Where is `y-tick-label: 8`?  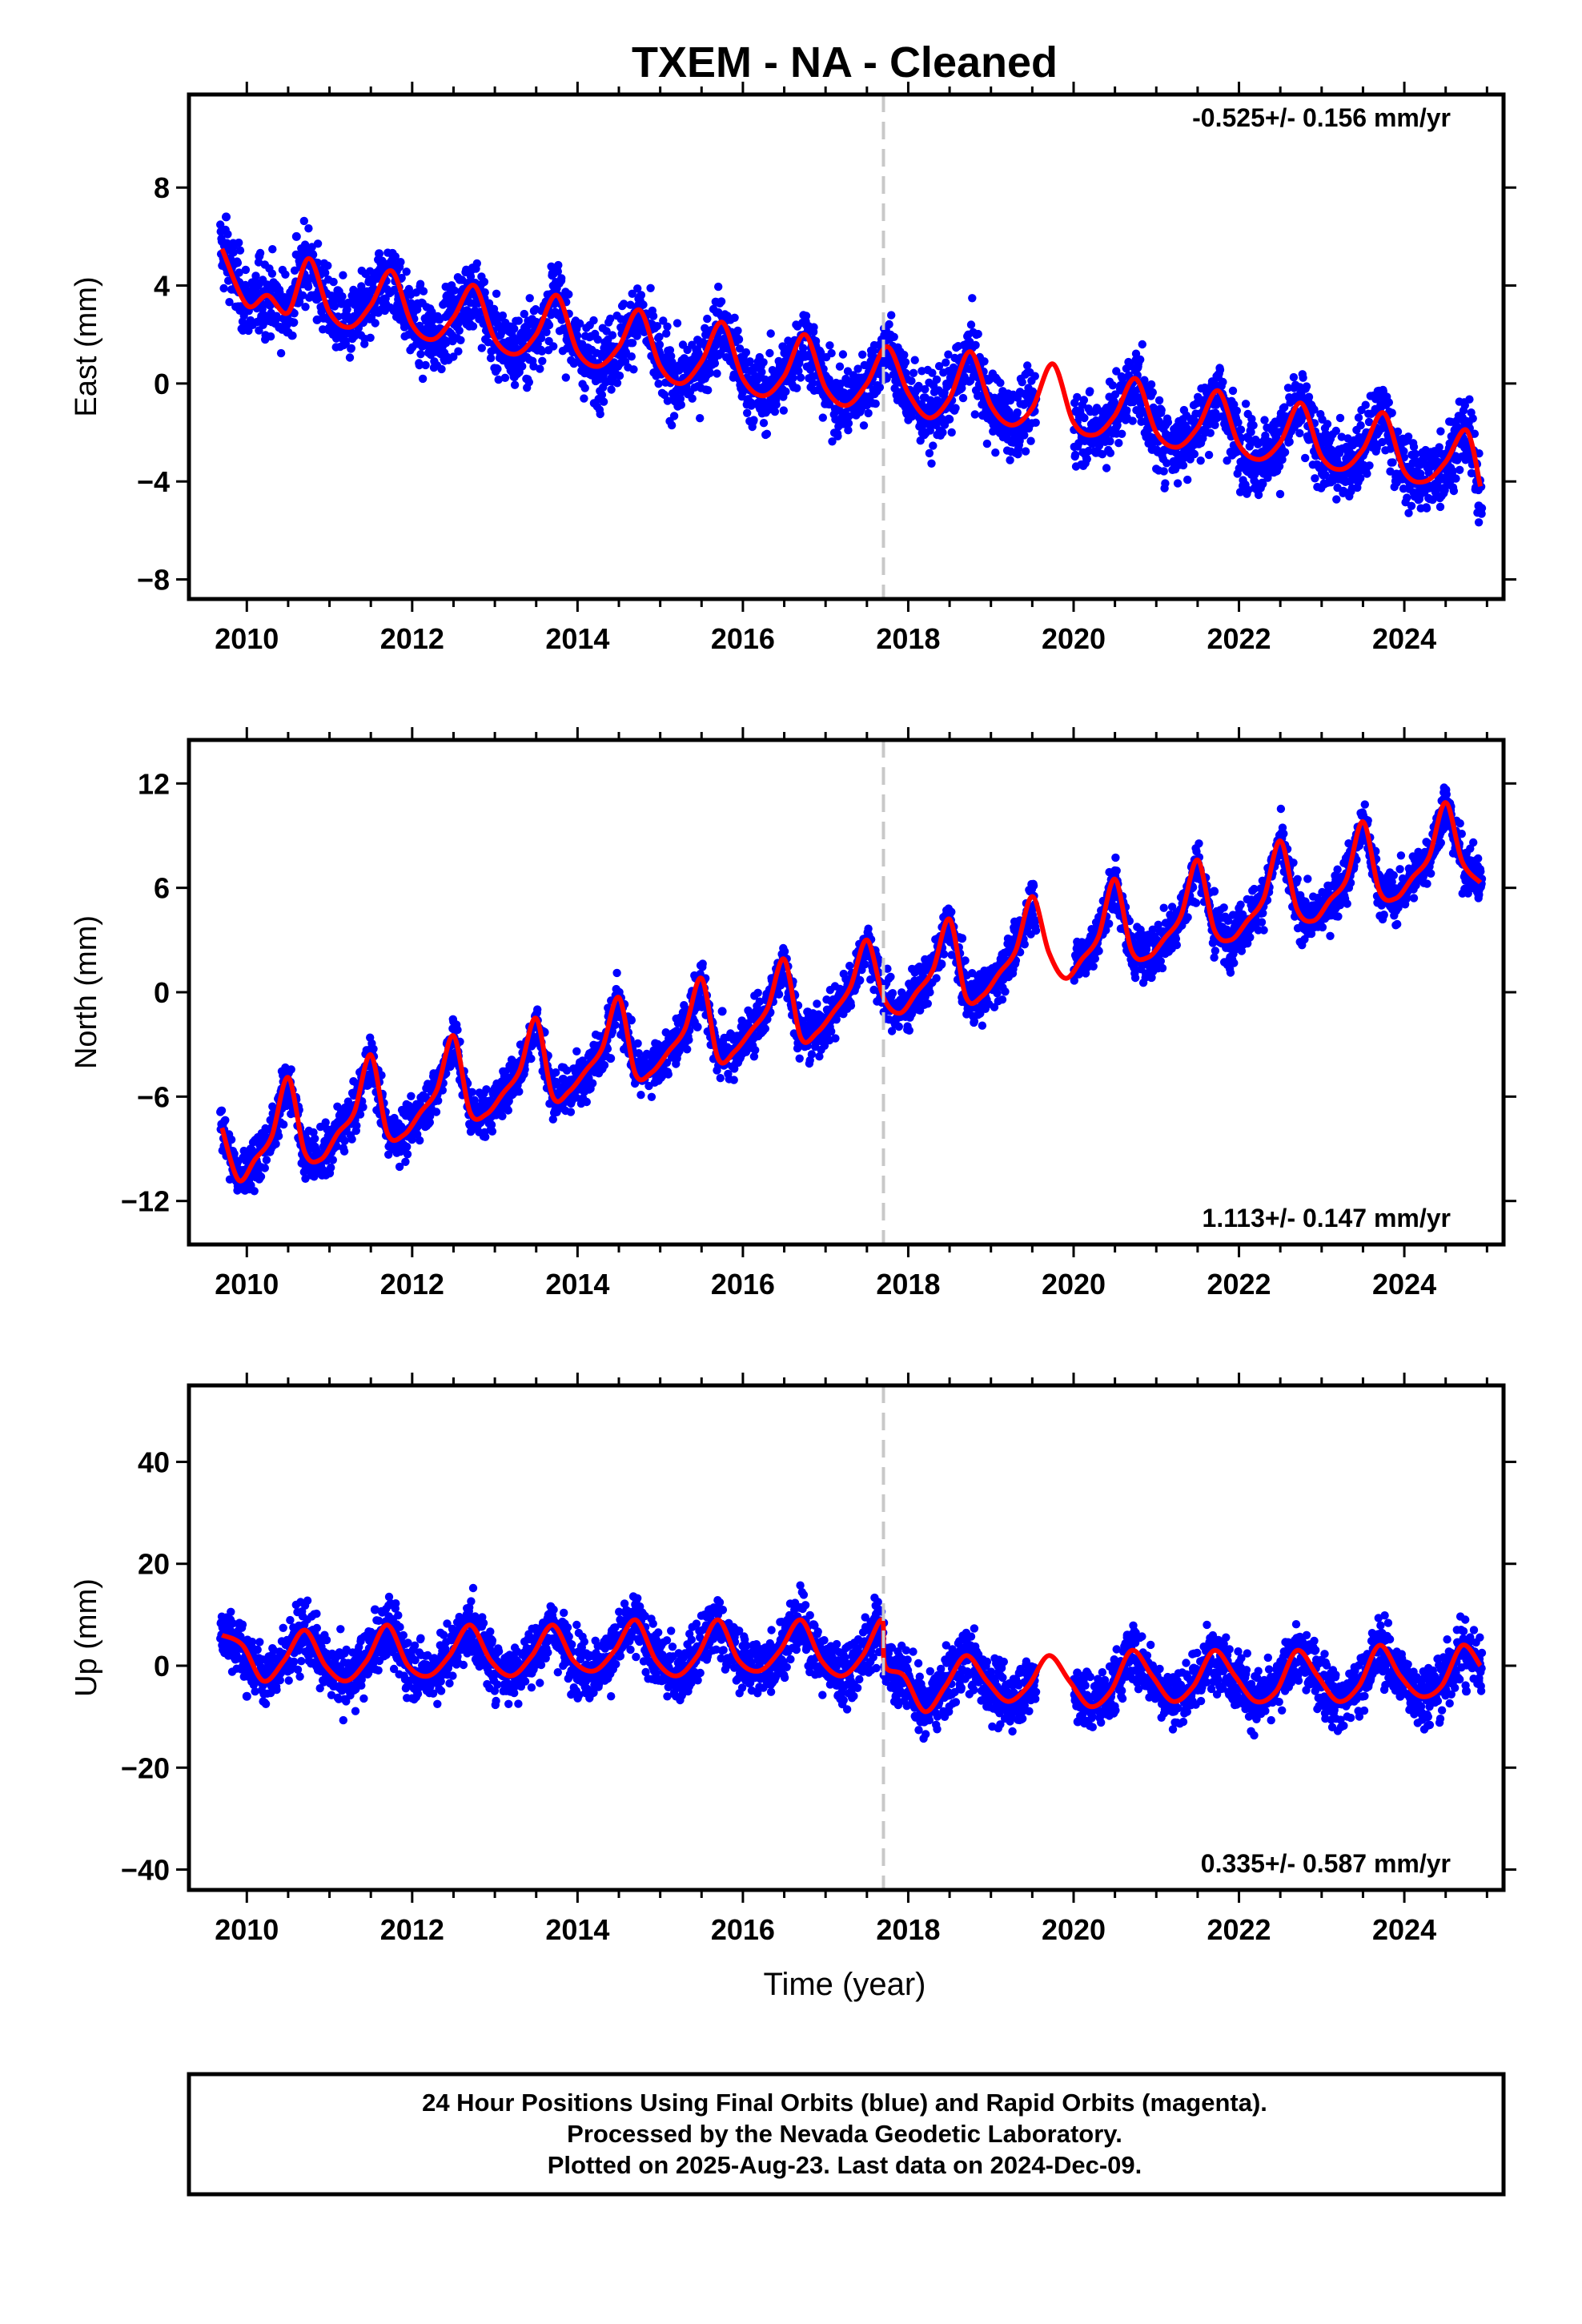
y-tick-label: 8 is located at coordinates (162, 187).